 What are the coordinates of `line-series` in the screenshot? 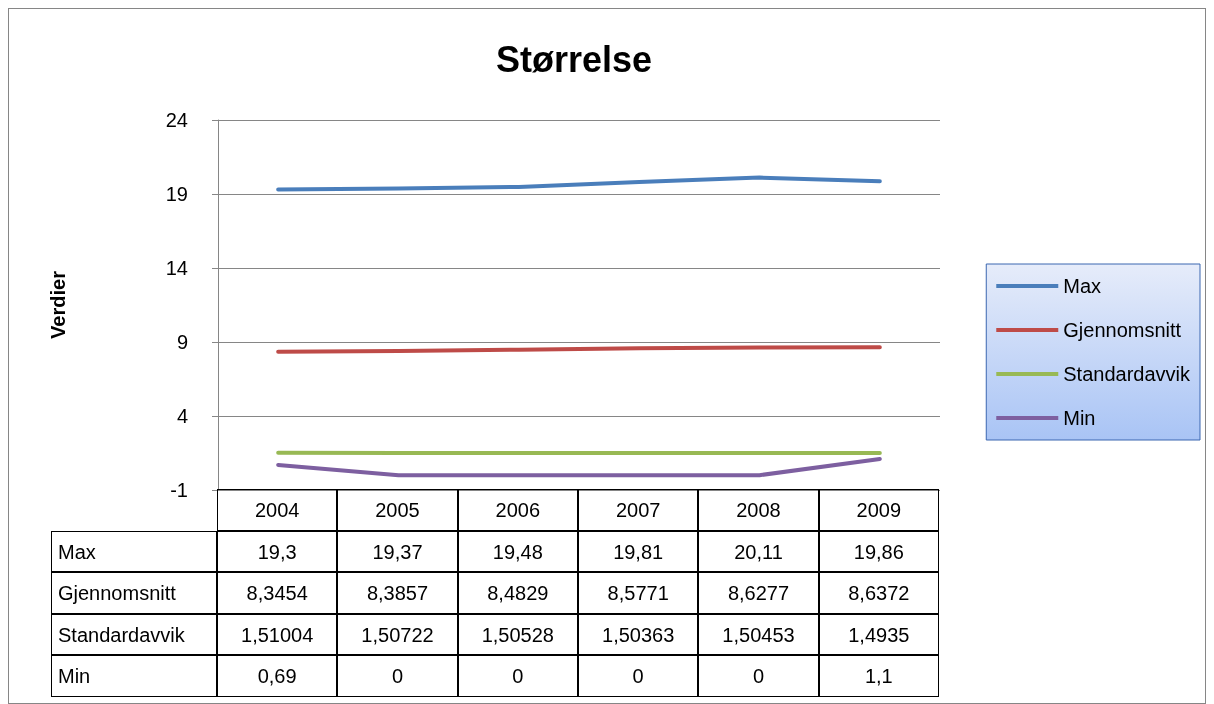 It's located at (579, 183).